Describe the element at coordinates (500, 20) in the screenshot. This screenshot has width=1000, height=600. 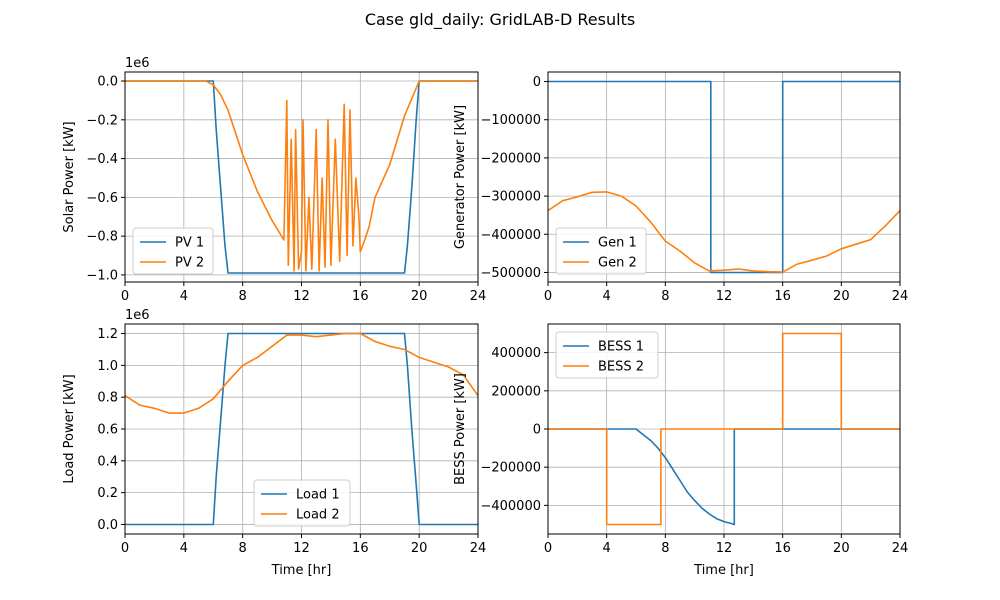
I see `figure-title: Case gld_daily: GridLAB-D Results` at that location.